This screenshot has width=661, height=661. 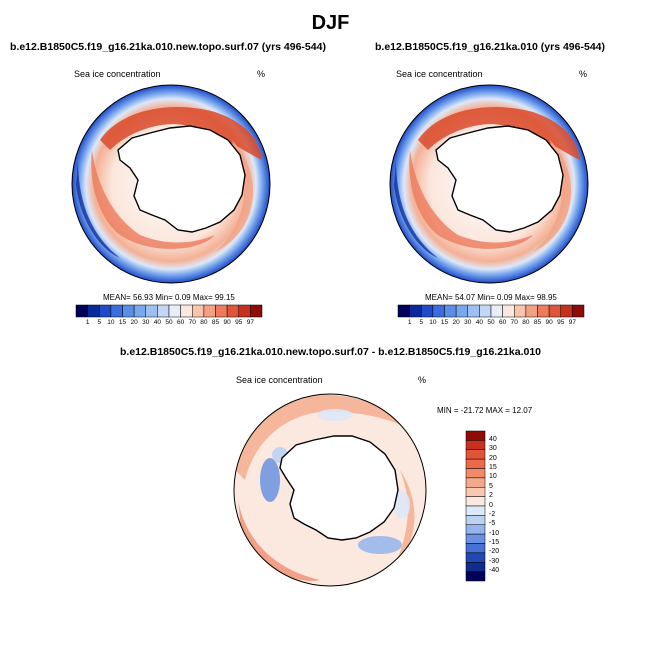 What do you see at coordinates (330, 23) in the screenshot?
I see `page-title: DJF` at bounding box center [330, 23].